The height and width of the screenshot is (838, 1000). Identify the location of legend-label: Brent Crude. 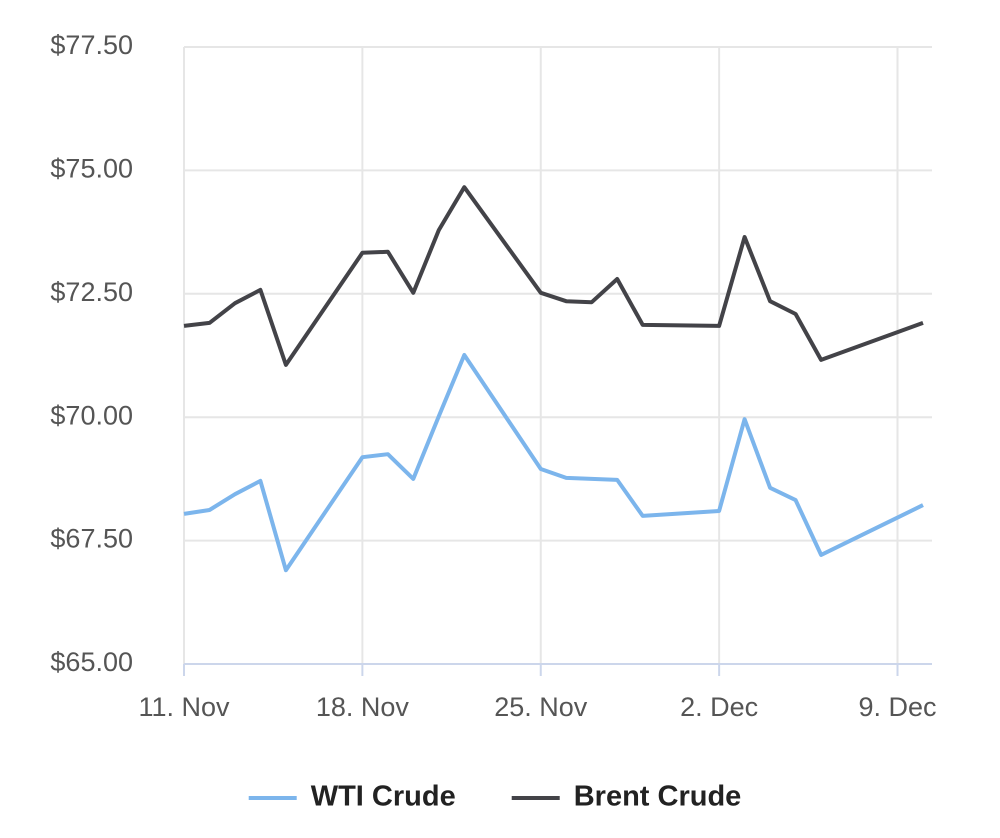
(658, 797).